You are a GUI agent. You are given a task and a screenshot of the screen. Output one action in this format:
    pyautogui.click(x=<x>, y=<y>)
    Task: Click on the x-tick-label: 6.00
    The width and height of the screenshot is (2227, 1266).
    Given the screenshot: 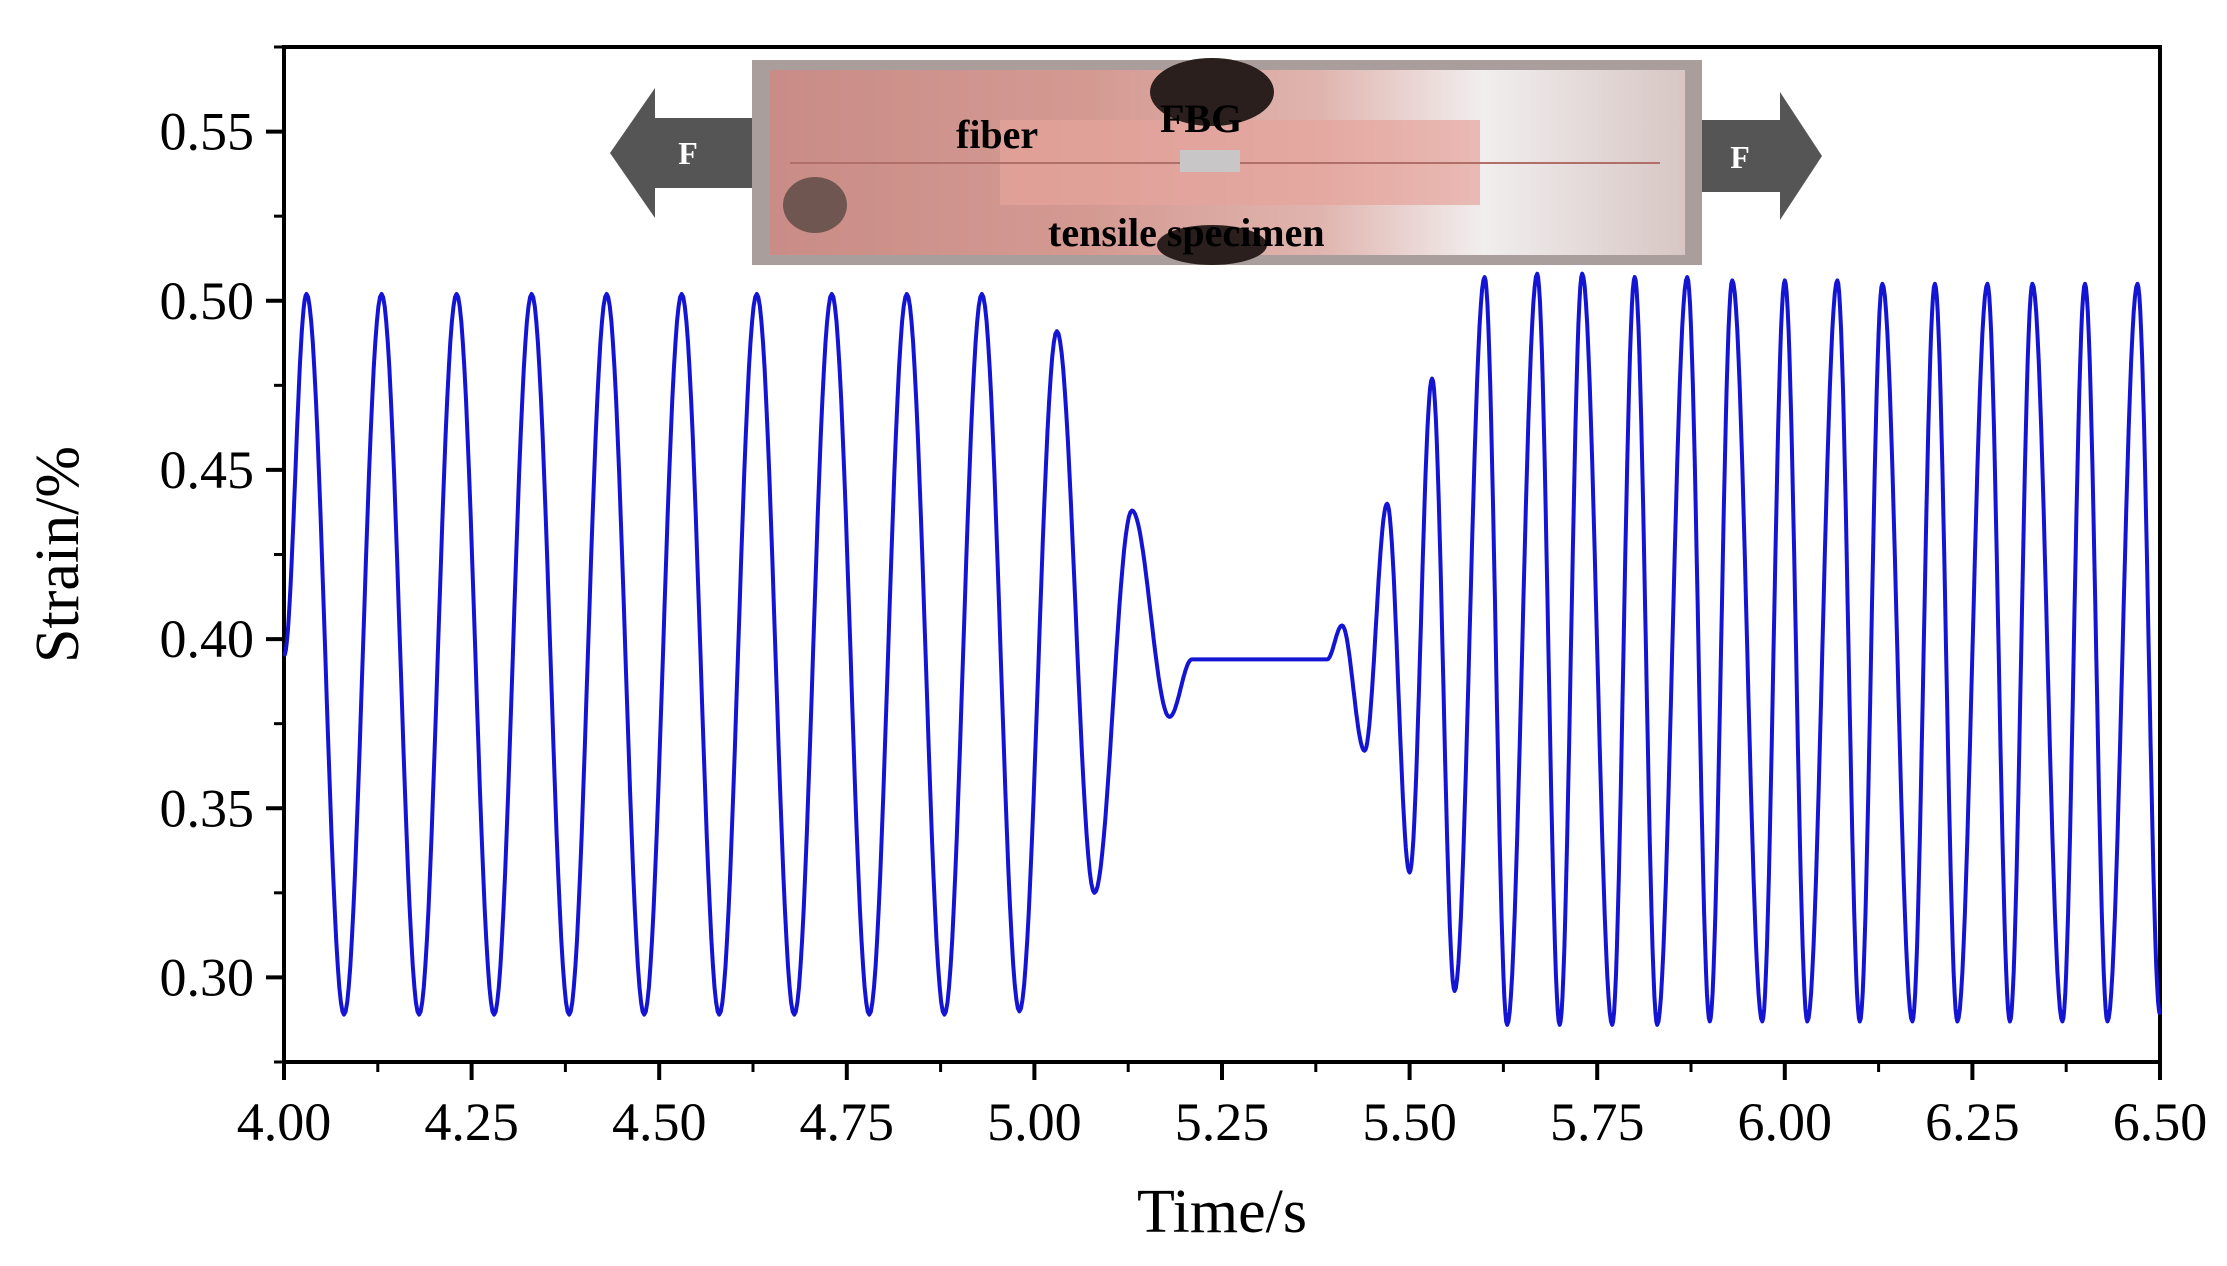 What is the action you would take?
    pyautogui.click(x=1785, y=1122)
    